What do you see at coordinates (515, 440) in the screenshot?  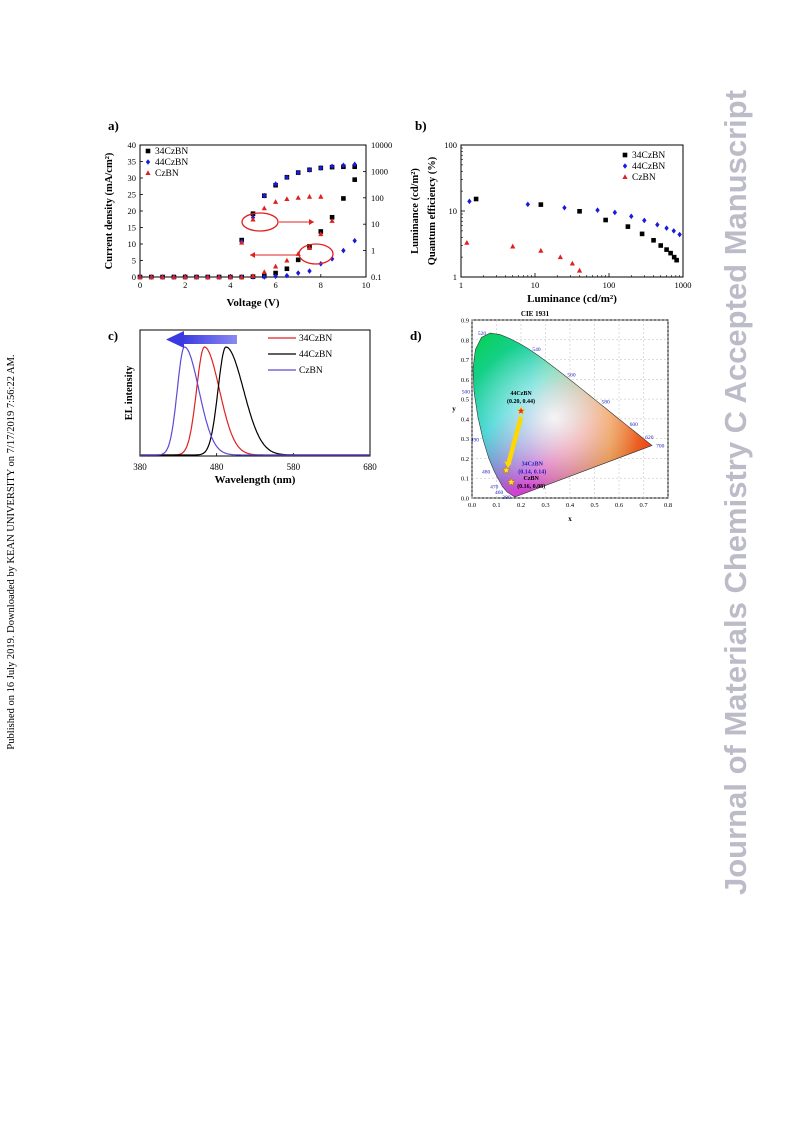 I see `shift-arrow-shaft` at bounding box center [515, 440].